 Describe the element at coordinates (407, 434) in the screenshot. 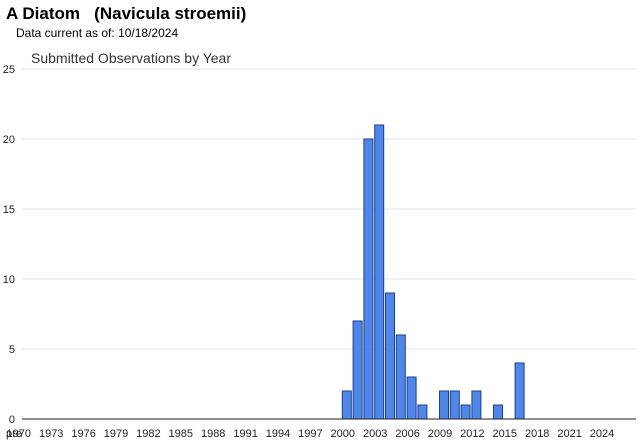

I see `x-tick-label: 2006` at that location.